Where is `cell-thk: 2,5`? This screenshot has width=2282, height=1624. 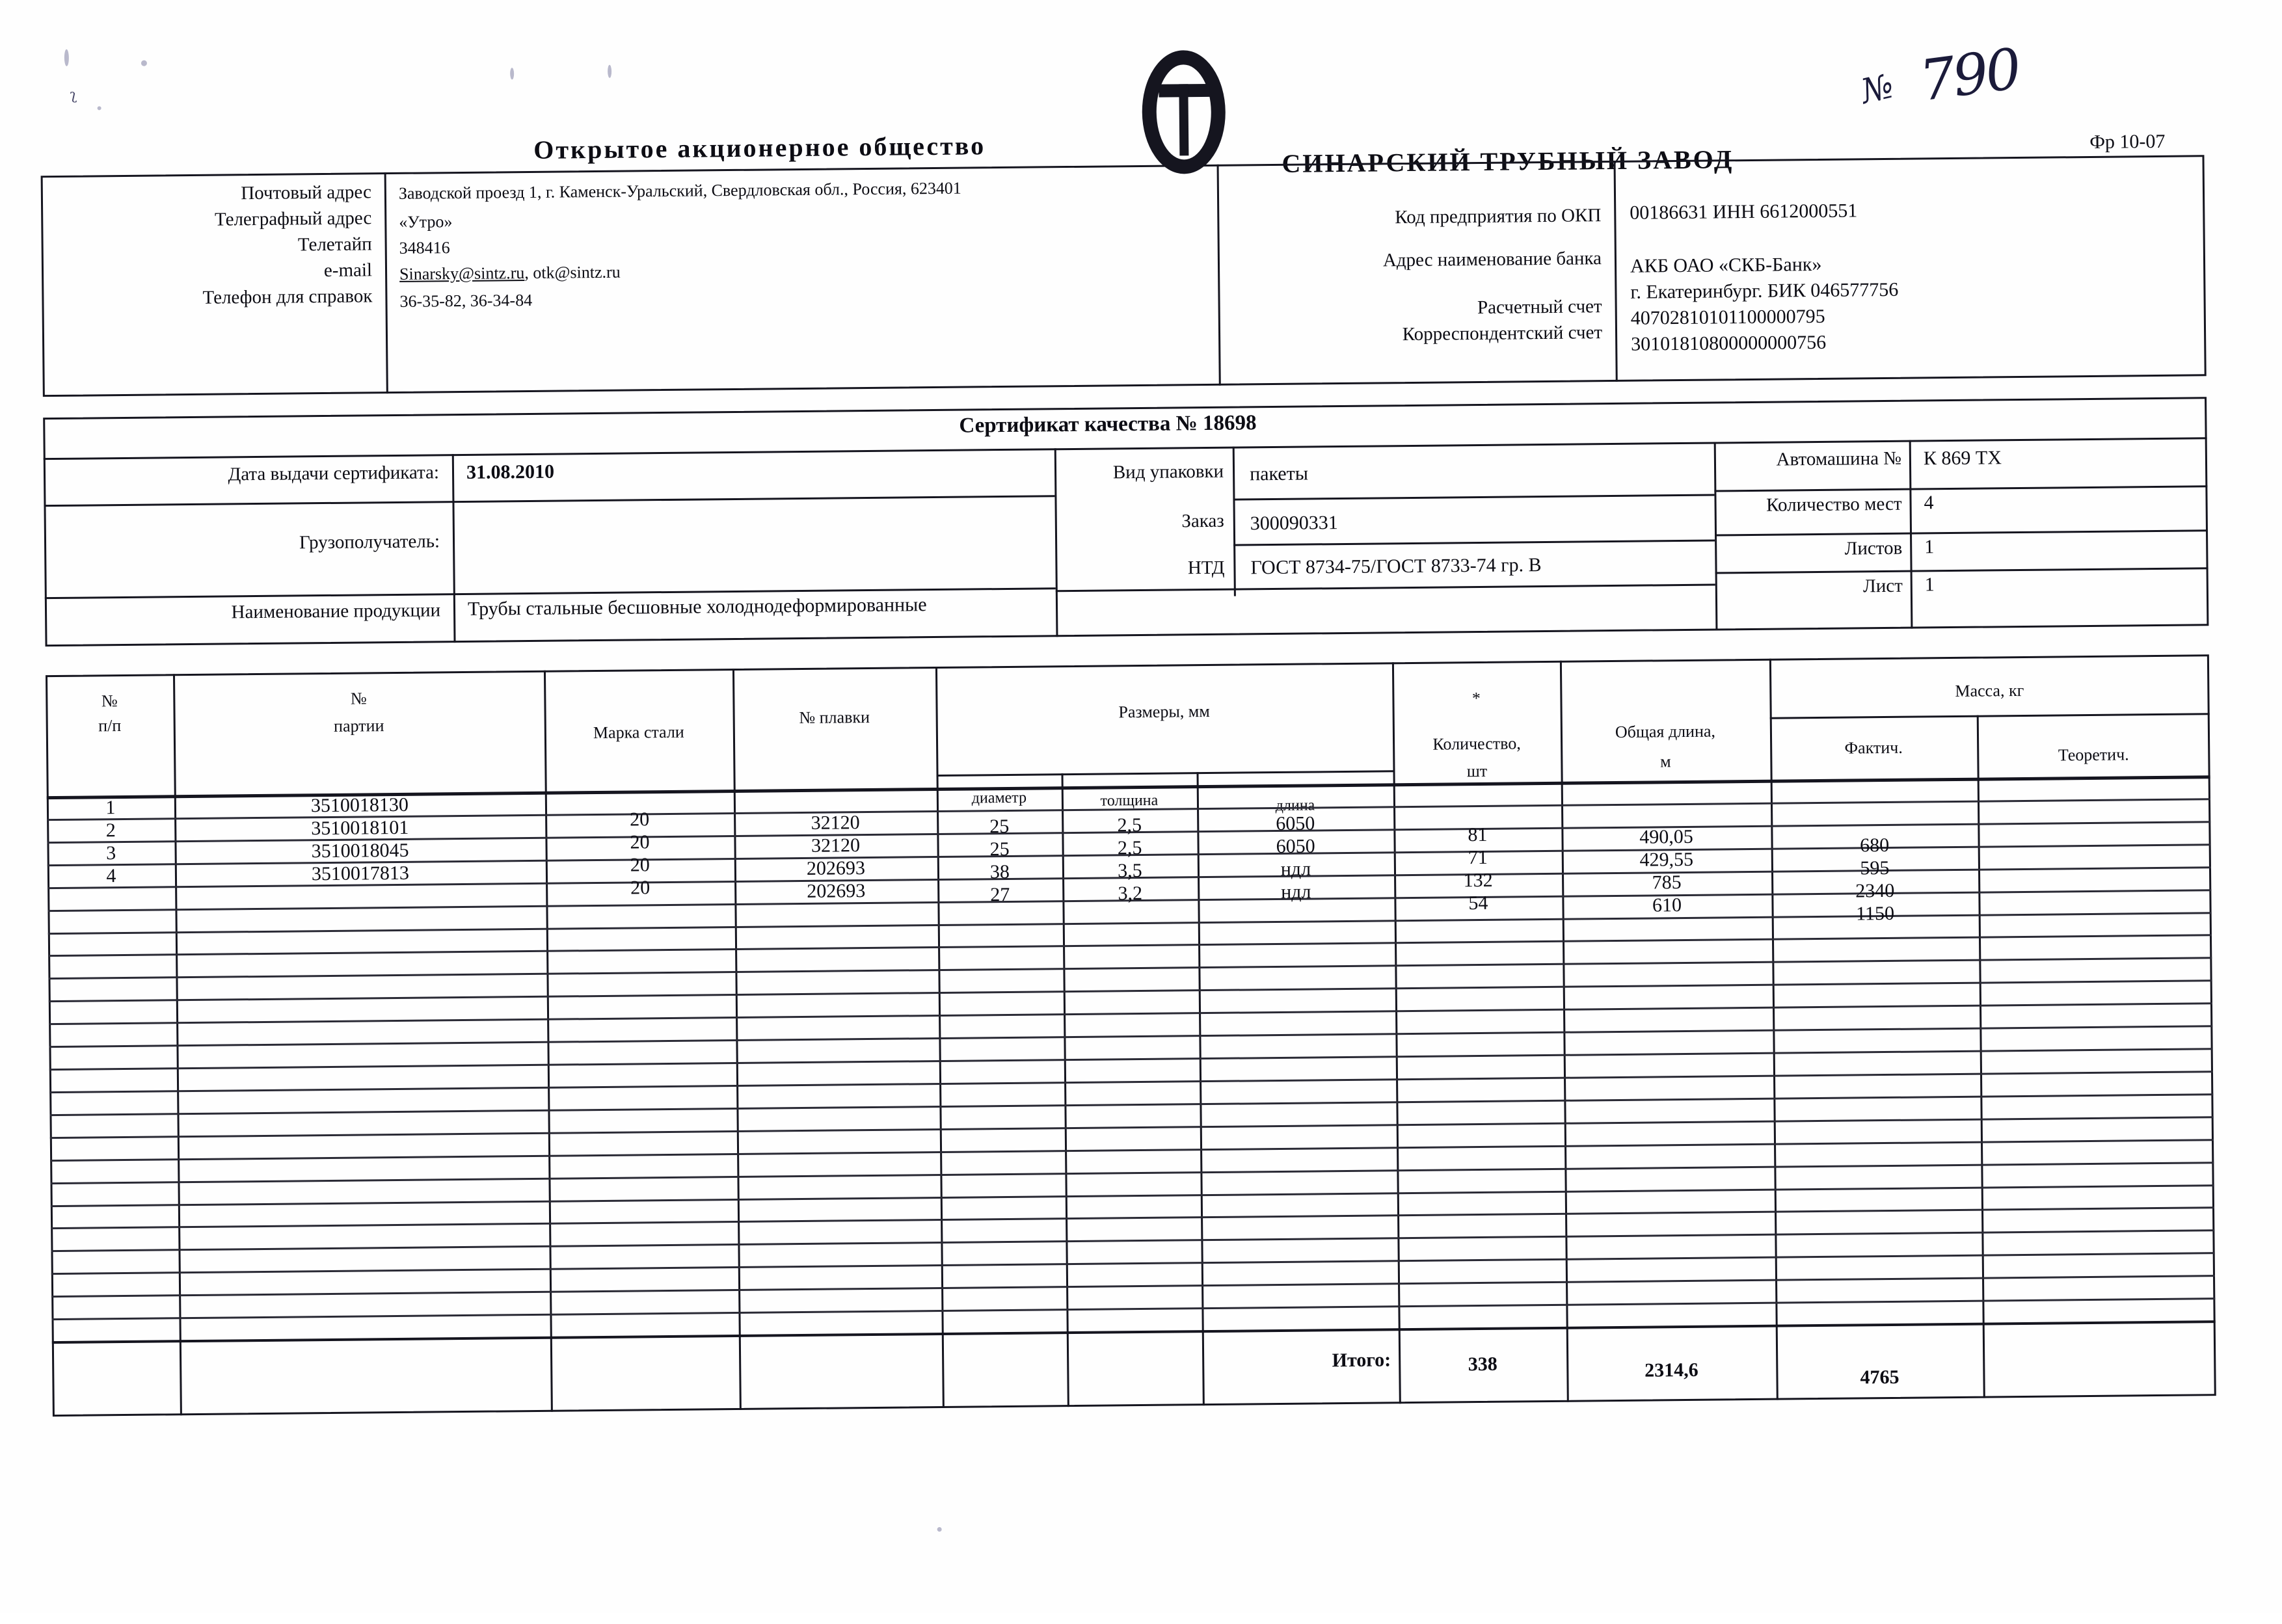
cell-thk: 2,5 is located at coordinates (1129, 825).